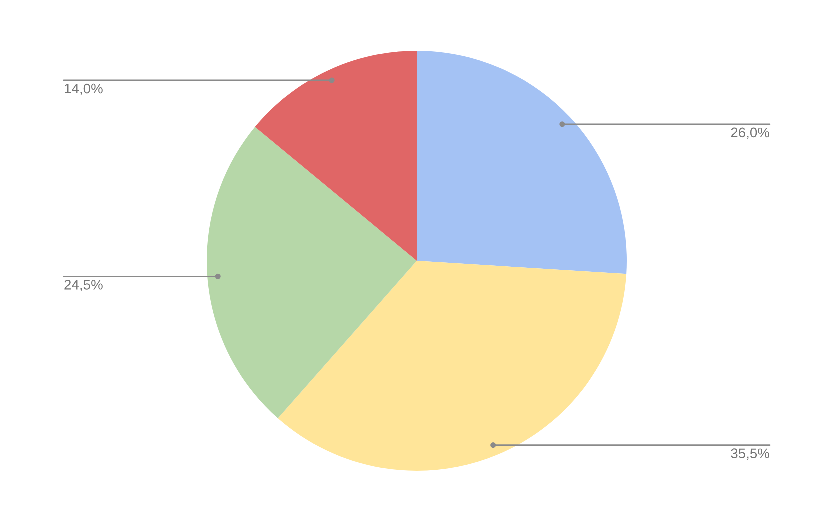 Image resolution: width=834 pixels, height=509 pixels. I want to click on data-label: 26,0%, so click(750, 134).